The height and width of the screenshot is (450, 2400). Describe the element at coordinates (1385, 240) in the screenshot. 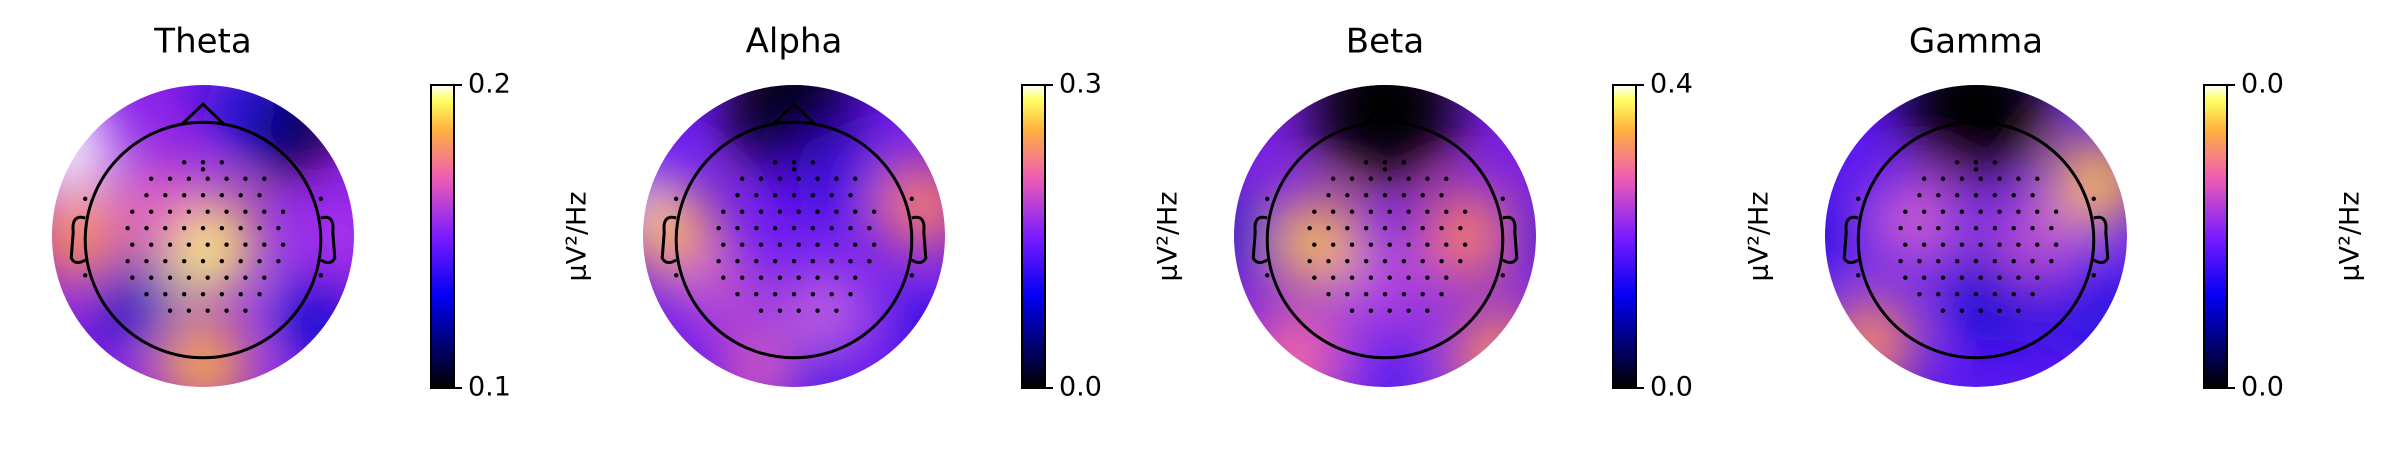

I see `head-outline` at that location.